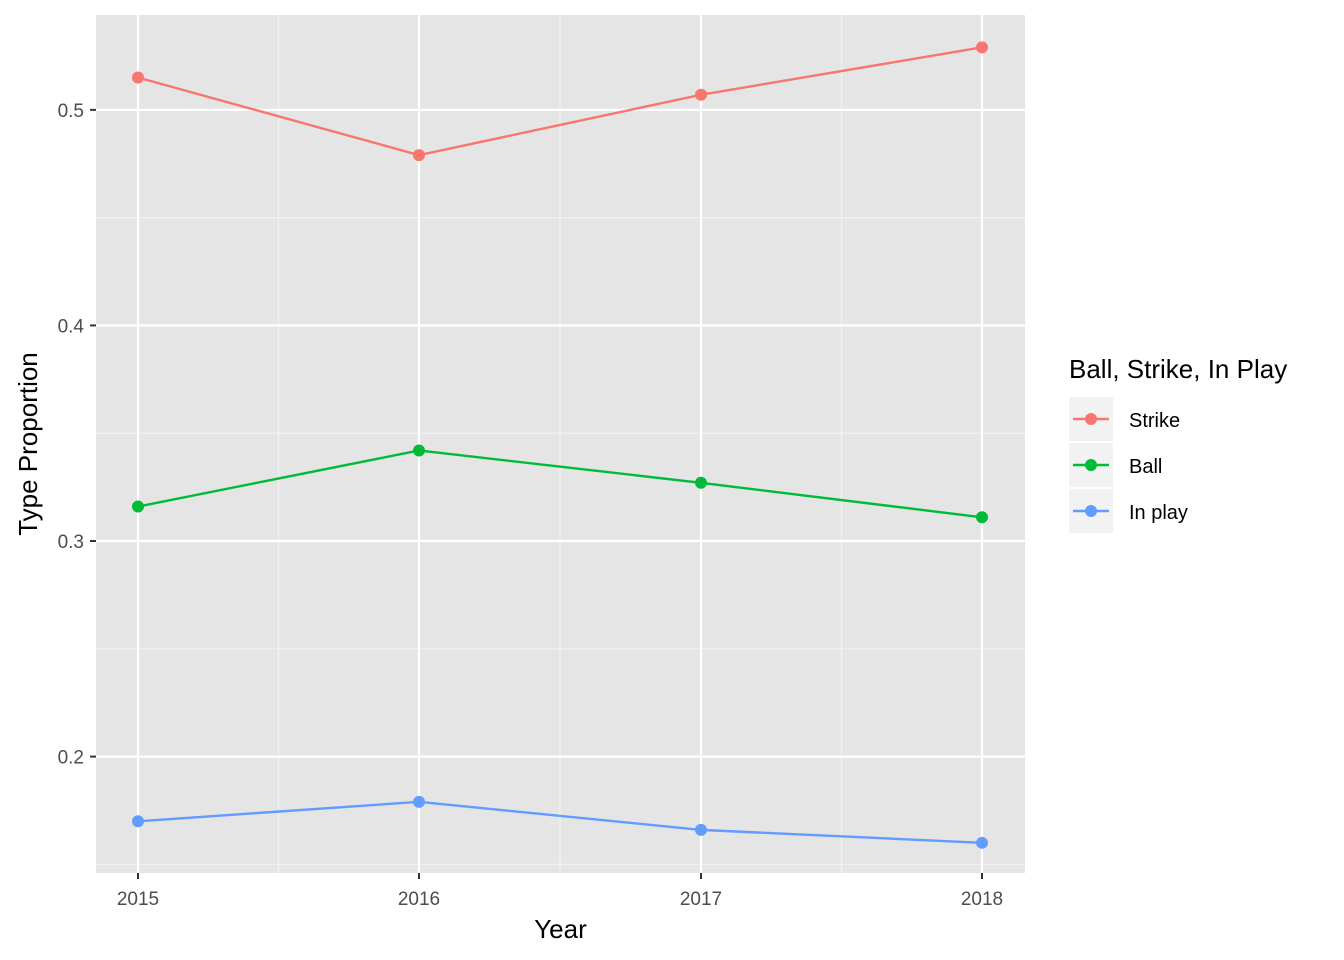 Image resolution: width=1344 pixels, height=960 pixels. I want to click on x-tick-label: 2016, so click(419, 899).